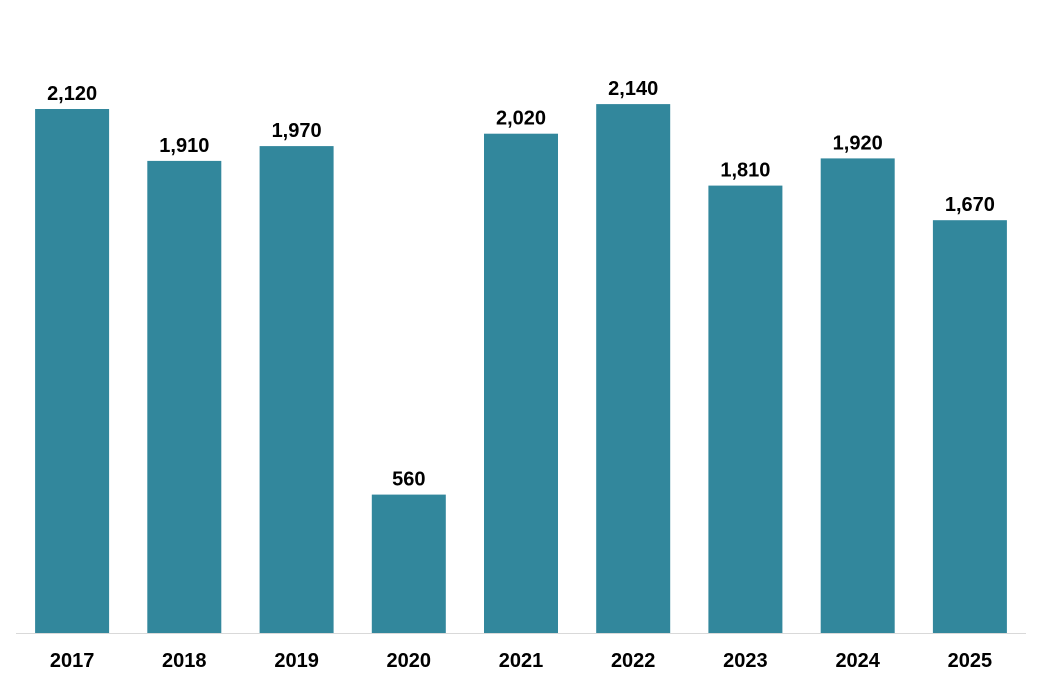 Image resolution: width=1042 pixels, height=686 pixels. Describe the element at coordinates (408, 480) in the screenshot. I see `value-label-2020: 560` at that location.